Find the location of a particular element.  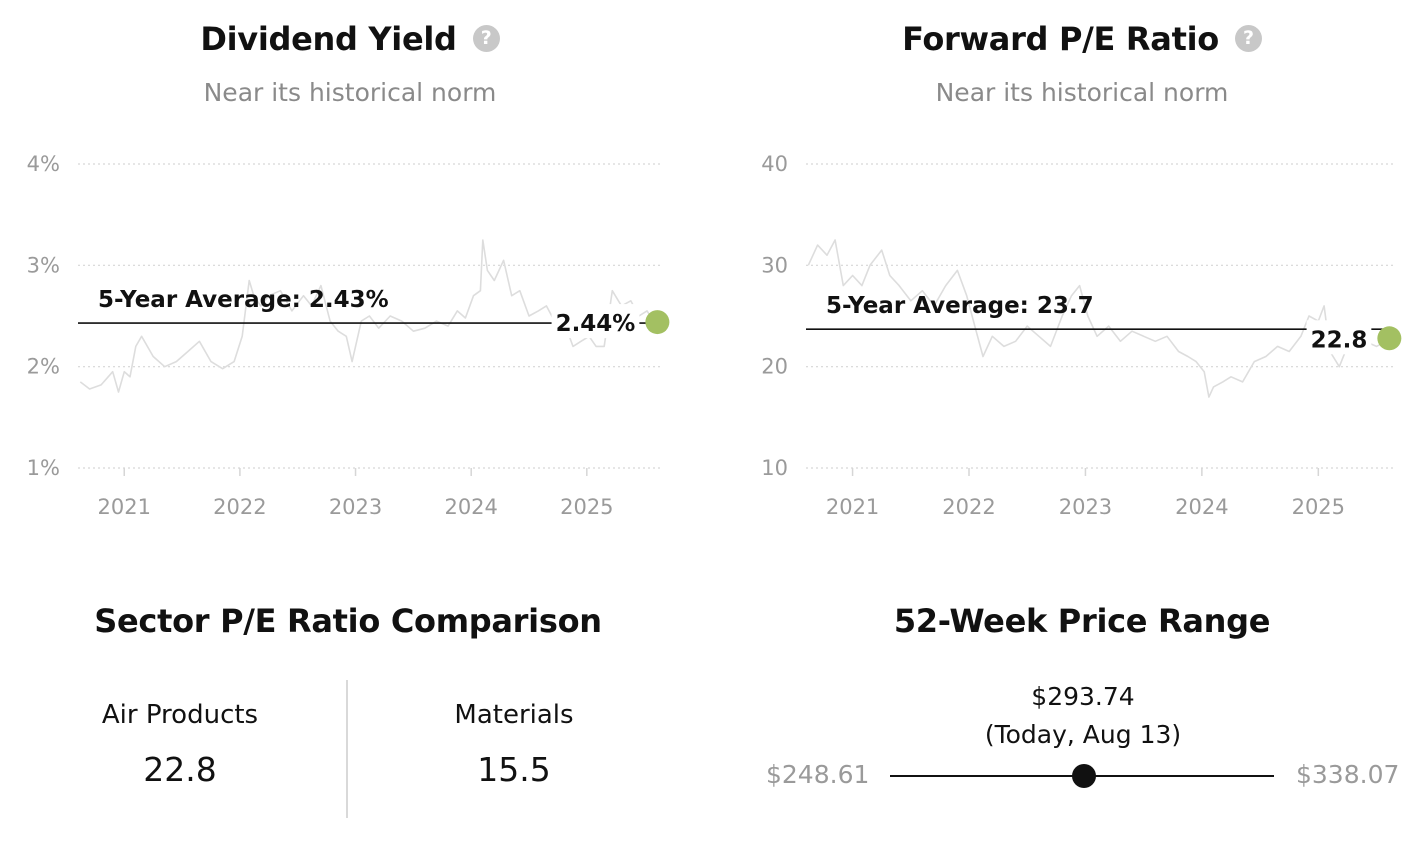

y-tick-label: 2% is located at coordinates (43, 367).